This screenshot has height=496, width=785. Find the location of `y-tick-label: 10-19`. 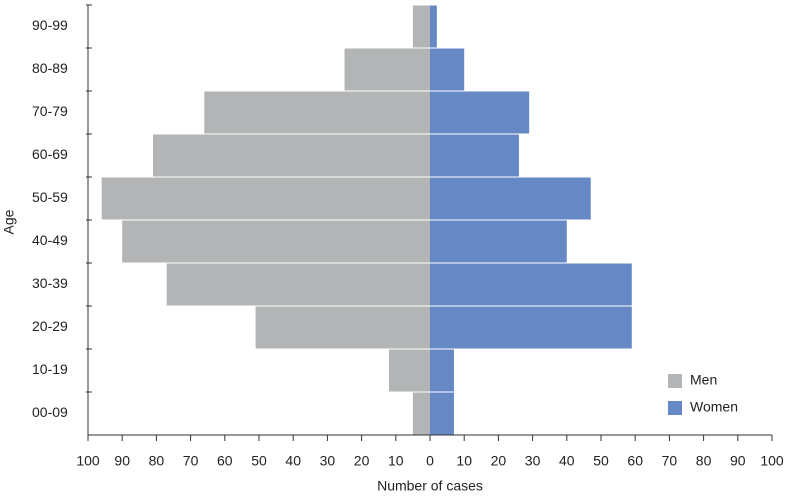

y-tick-label: 10-19 is located at coordinates (50, 369).